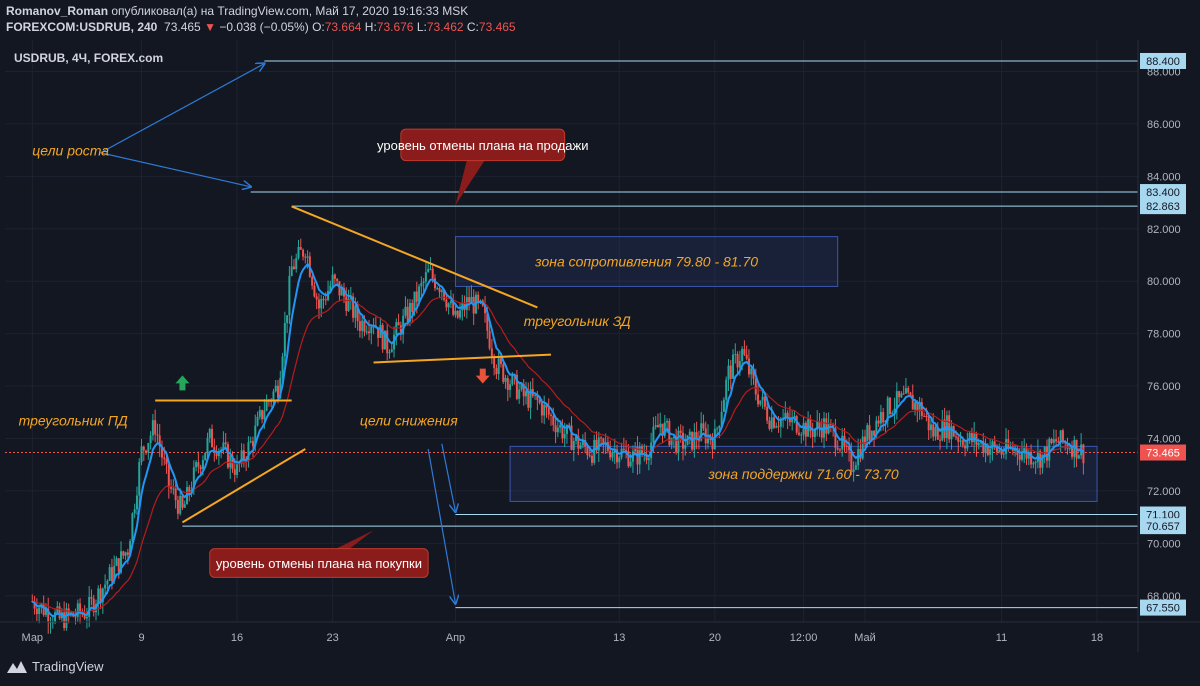  Describe the element at coordinates (1163, 527) in the screenshot. I see `price-label: 70.657` at that location.